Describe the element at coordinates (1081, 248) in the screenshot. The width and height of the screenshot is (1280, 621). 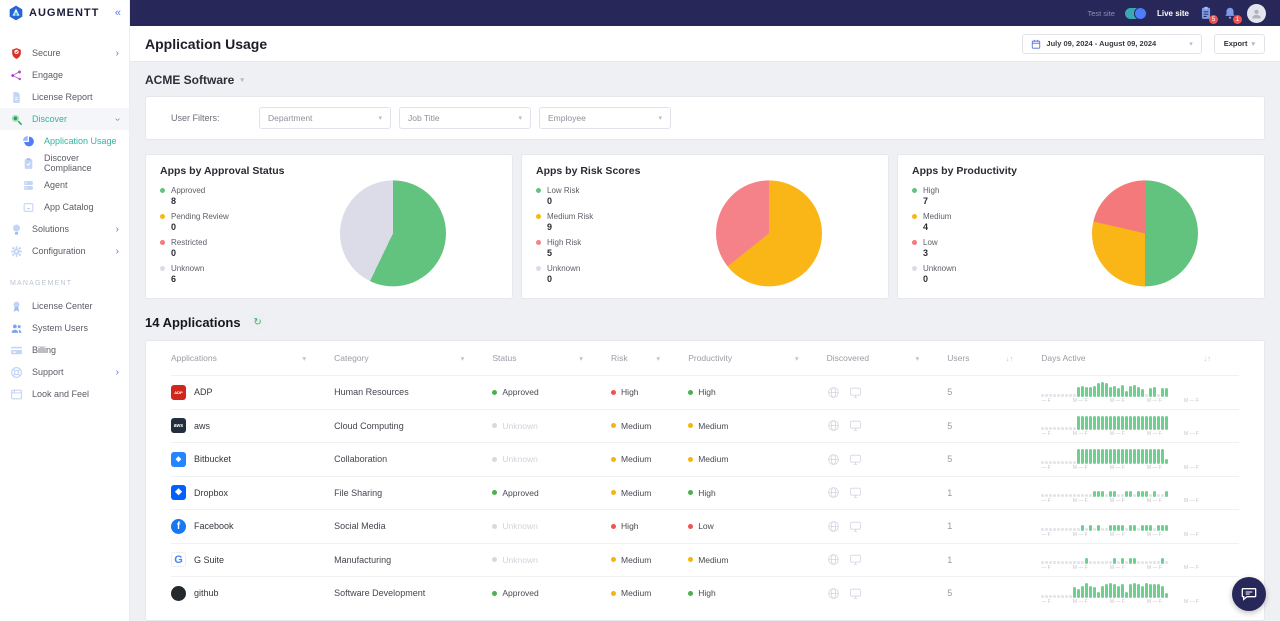
I see `legend-item: Low 3` at that location.